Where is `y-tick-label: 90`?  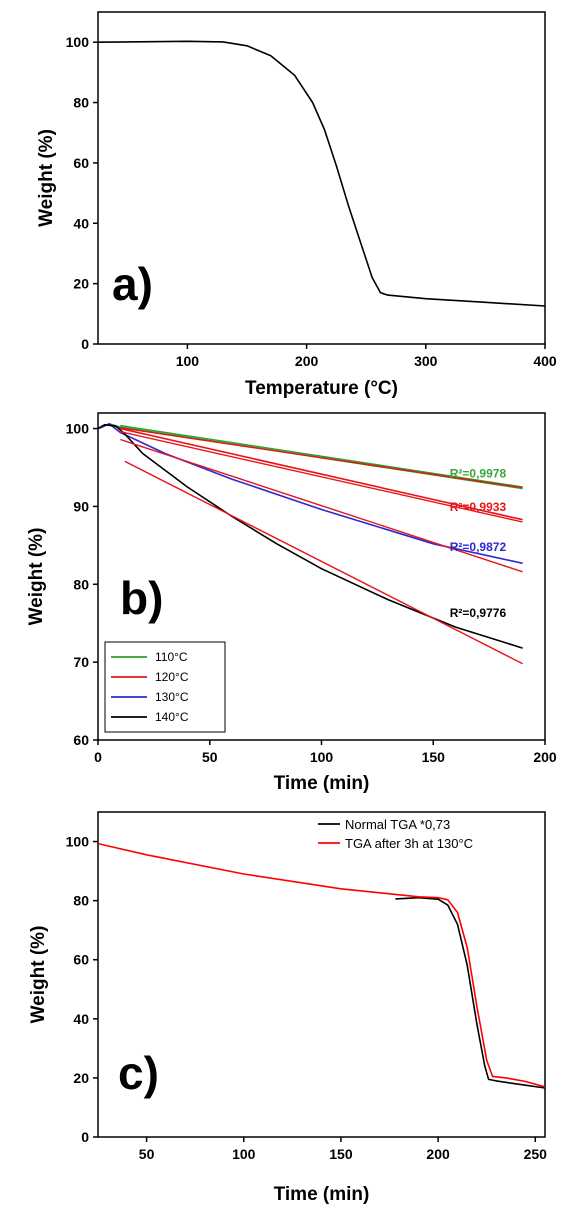 y-tick-label: 90 is located at coordinates (81, 506).